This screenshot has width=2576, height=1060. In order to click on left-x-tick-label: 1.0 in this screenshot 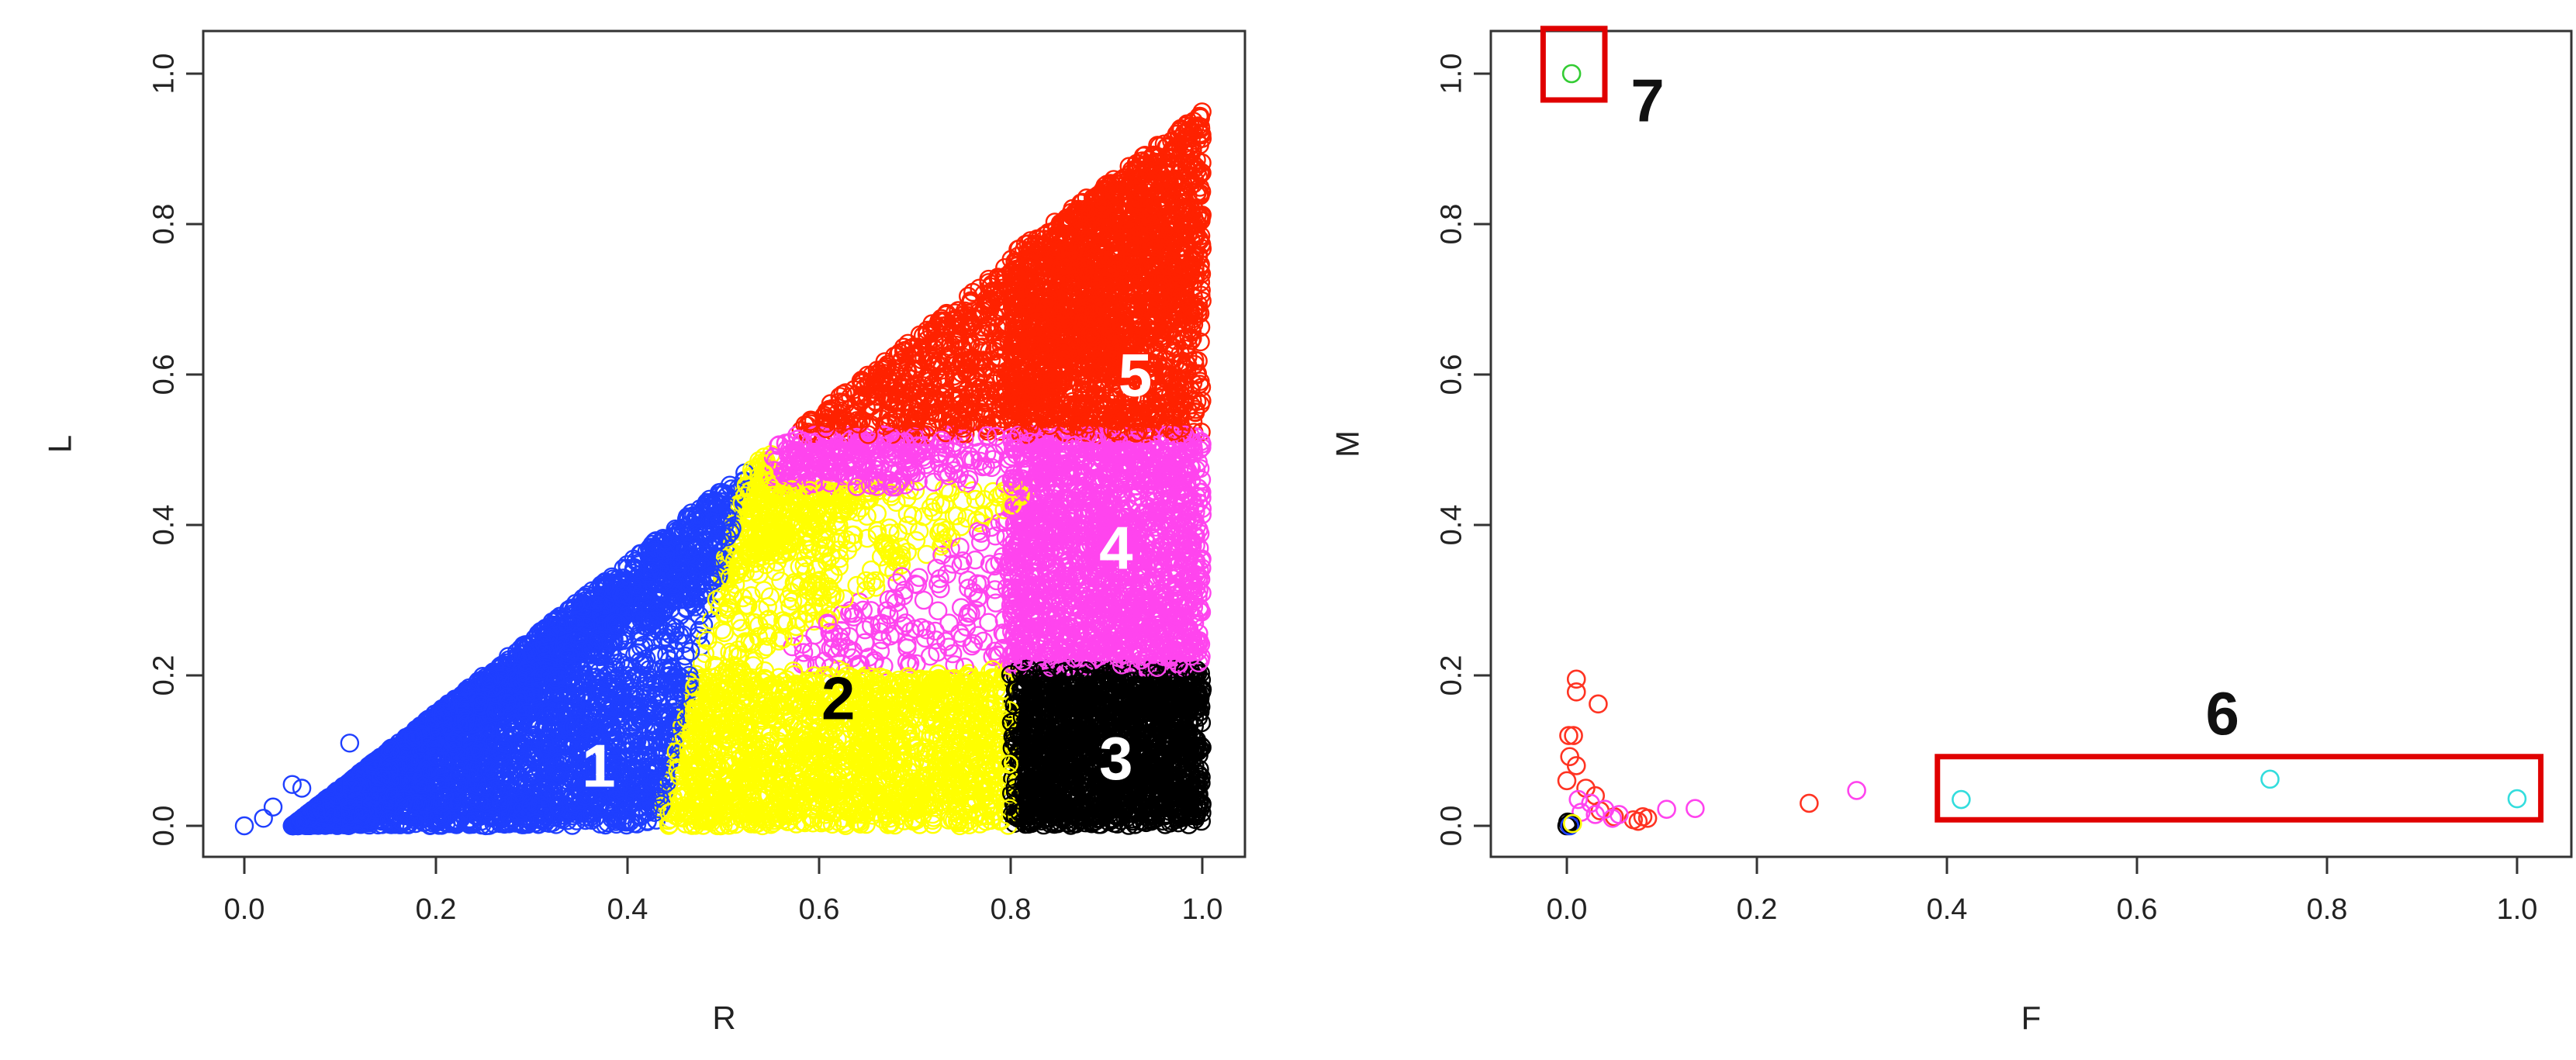, I will do `click(1202, 909)`.